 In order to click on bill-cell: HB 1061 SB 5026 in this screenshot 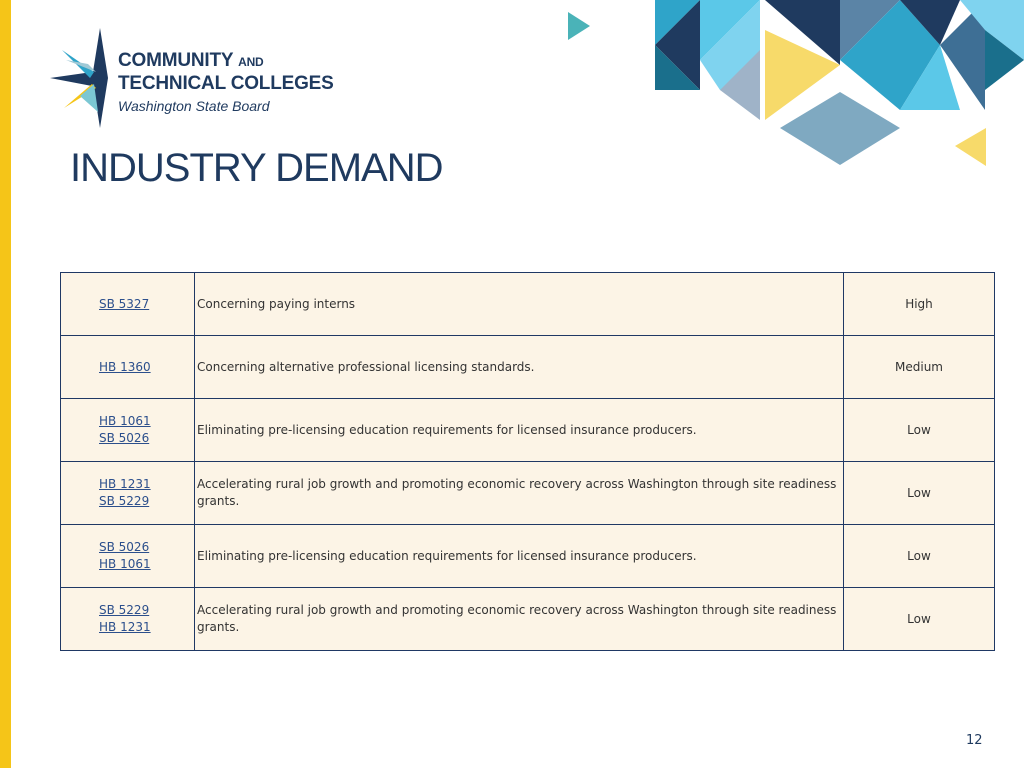, I will do `click(127, 430)`.